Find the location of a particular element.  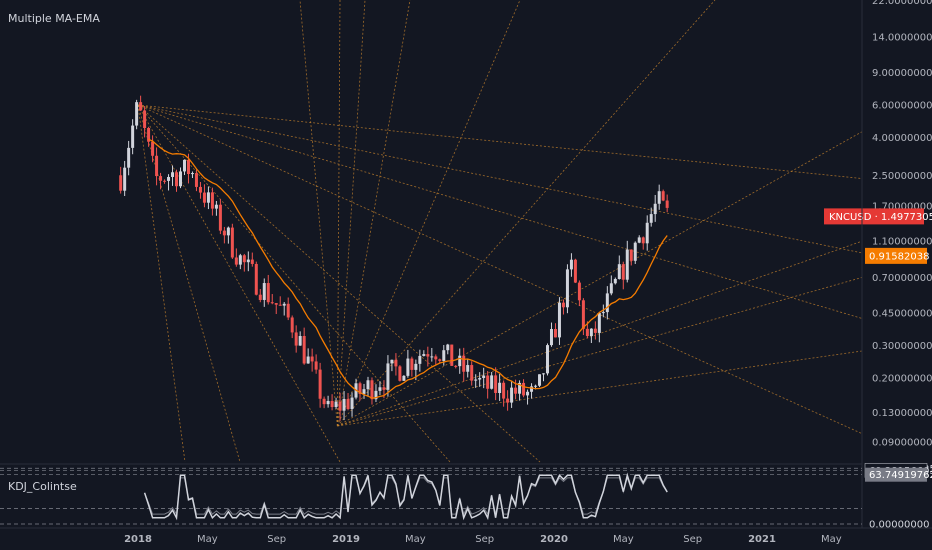

price-tick-label: 0.09000000 is located at coordinates (902, 443).